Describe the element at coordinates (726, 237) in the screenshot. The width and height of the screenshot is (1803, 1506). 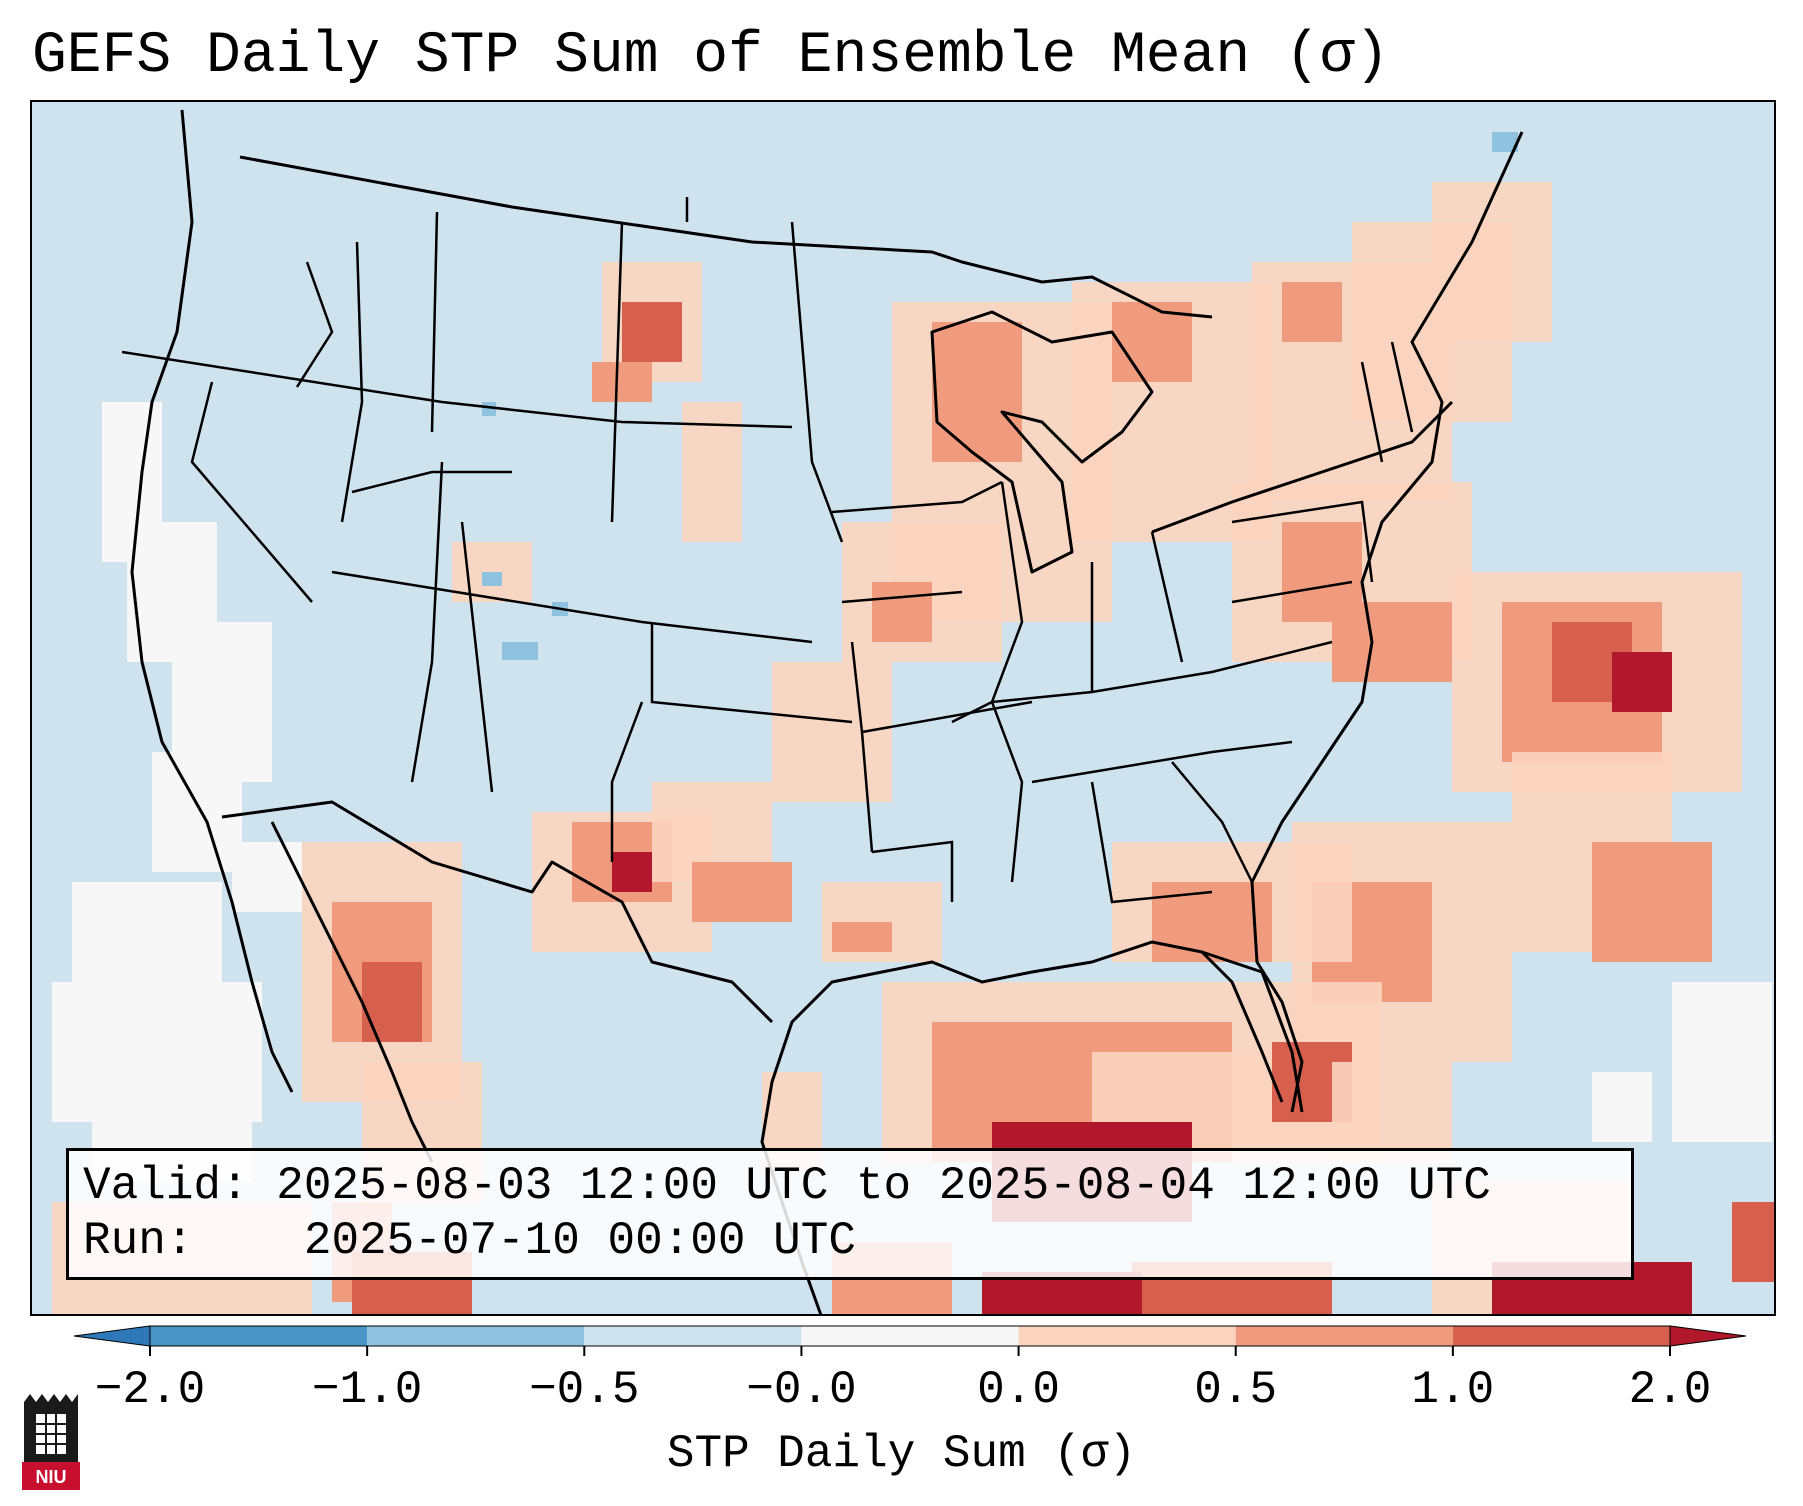
I see `us-canada-border` at that location.